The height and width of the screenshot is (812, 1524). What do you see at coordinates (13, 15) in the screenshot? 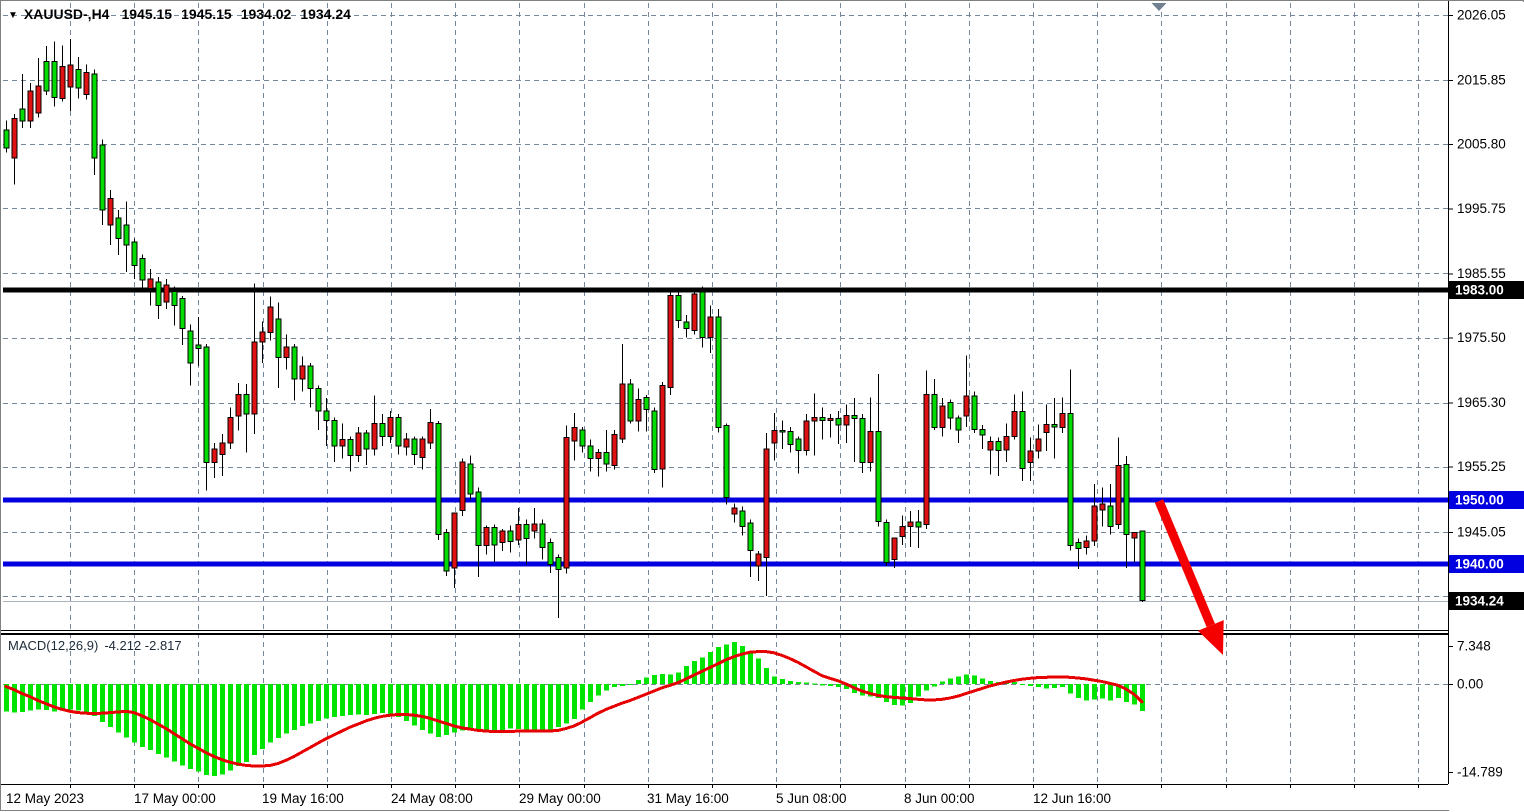
I see `symbol-dropdown-icon: ▼` at bounding box center [13, 15].